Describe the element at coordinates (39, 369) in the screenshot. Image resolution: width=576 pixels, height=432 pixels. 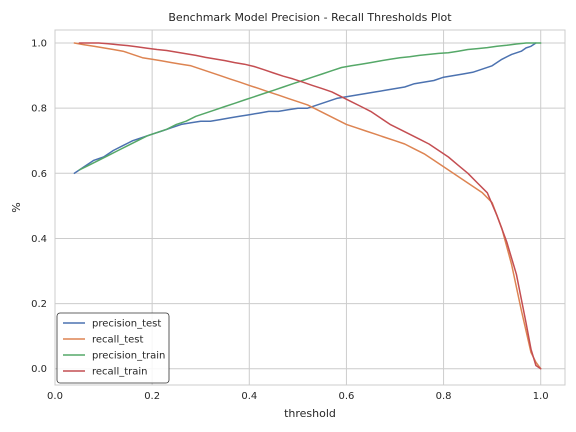
I see `y-tick-label: 0.0` at that location.